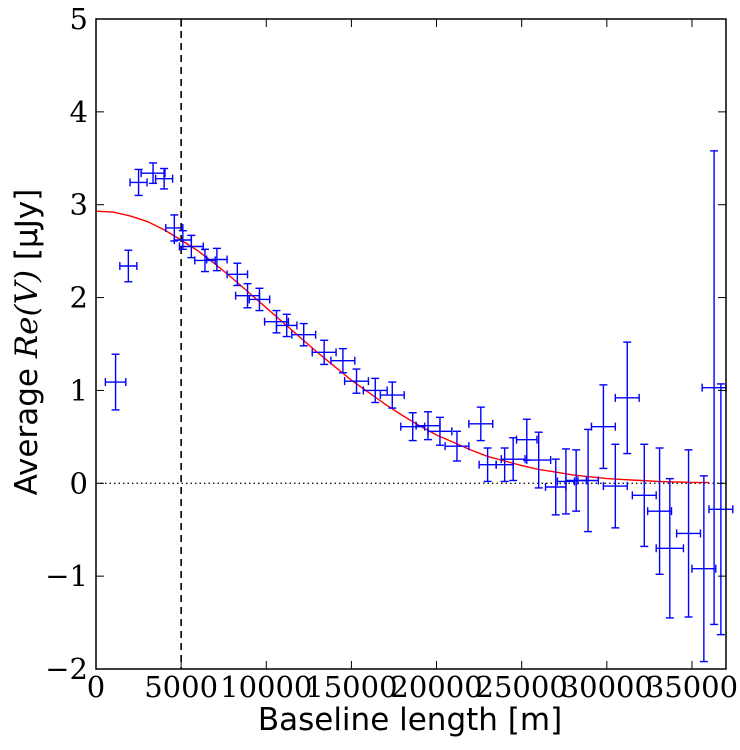 This screenshot has height=750, width=740. Describe the element at coordinates (266, 687) in the screenshot. I see `x-tick-label: 10000` at that location.